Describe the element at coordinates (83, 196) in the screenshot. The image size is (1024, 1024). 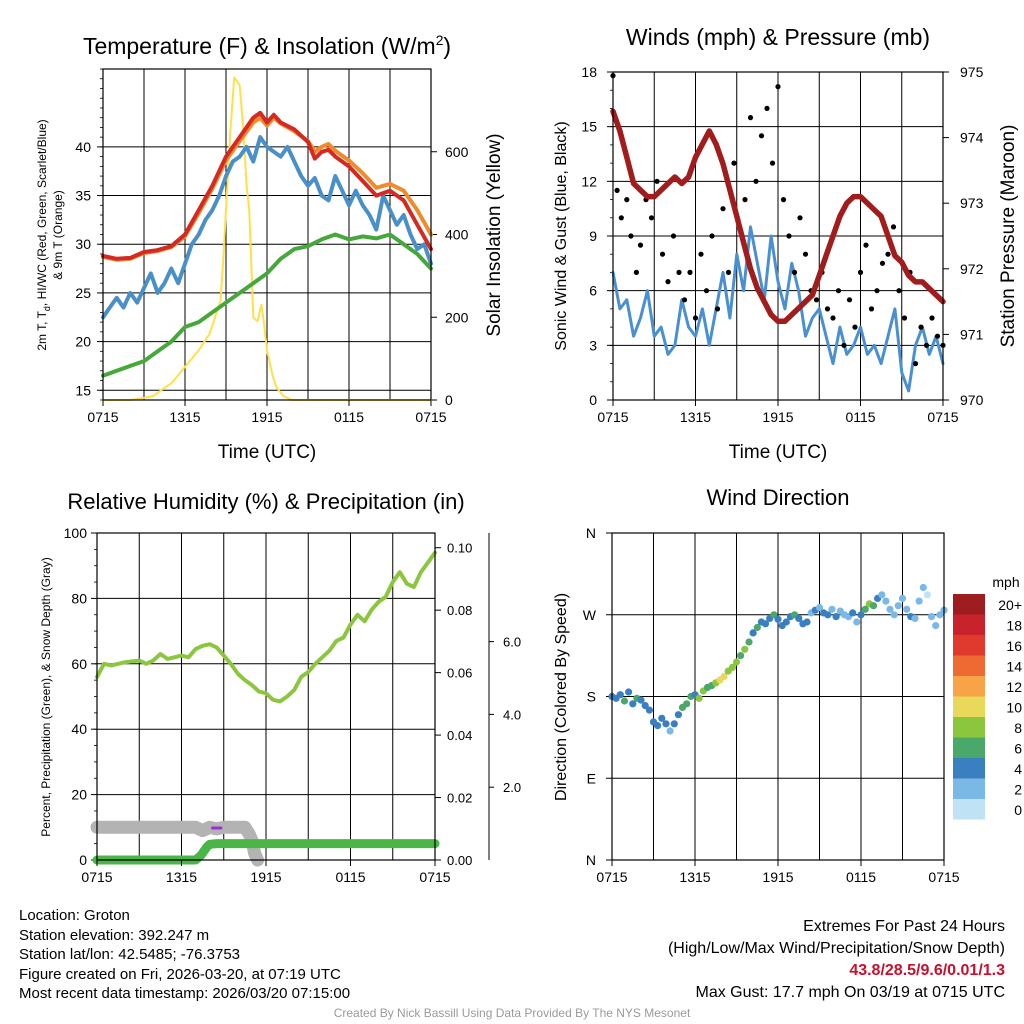
I see `temp-ytick-label: 35` at that location.